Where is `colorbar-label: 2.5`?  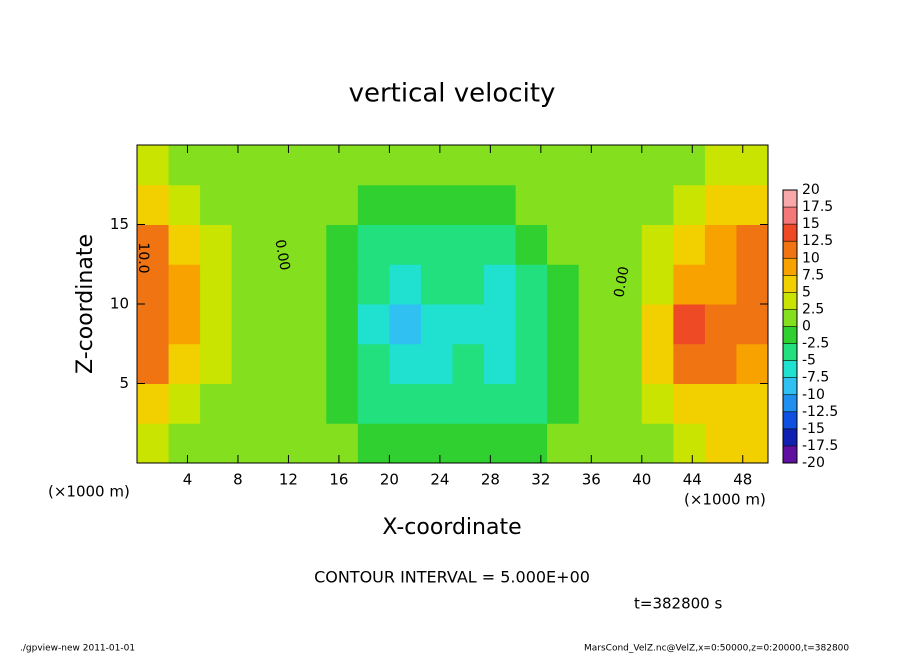 colorbar-label: 2.5 is located at coordinates (813, 309).